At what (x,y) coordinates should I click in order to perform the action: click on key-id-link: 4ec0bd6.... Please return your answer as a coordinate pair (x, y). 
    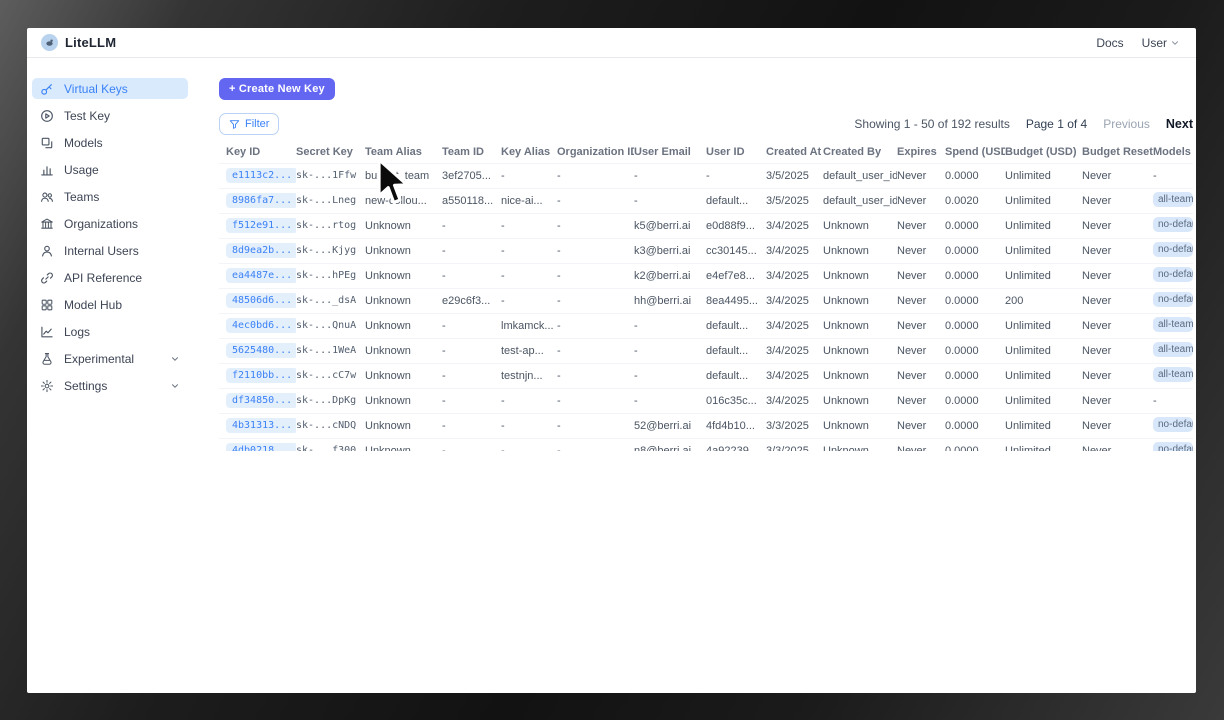
    Looking at the image, I should click on (261, 325).